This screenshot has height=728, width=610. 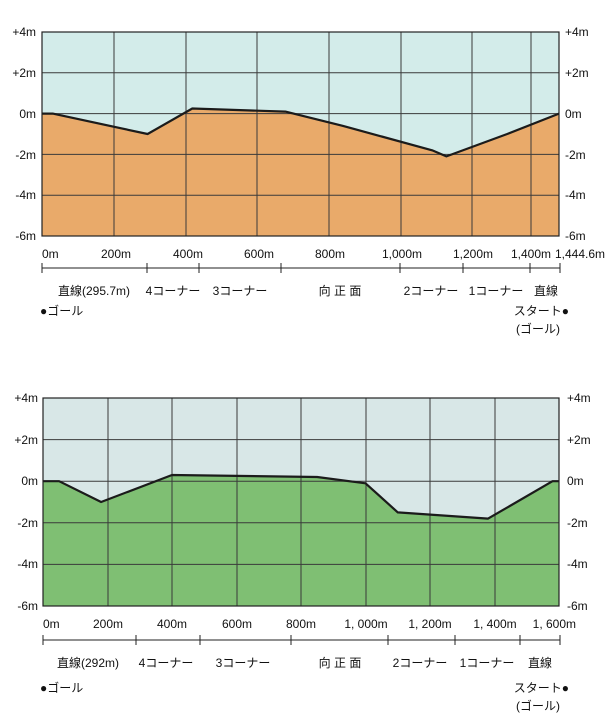 What do you see at coordinates (494, 624) in the screenshot?
I see `x-tick: 1, 400m` at bounding box center [494, 624].